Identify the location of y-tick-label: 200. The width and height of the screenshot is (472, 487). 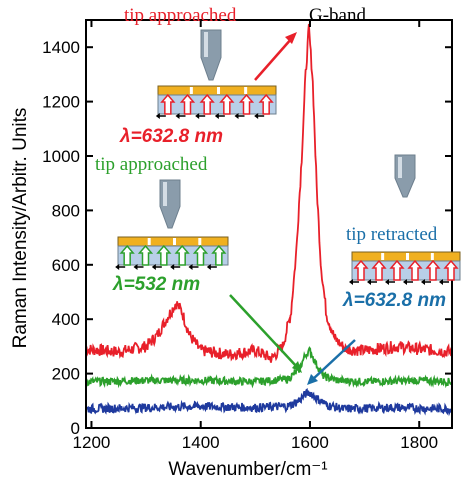
(66, 374).